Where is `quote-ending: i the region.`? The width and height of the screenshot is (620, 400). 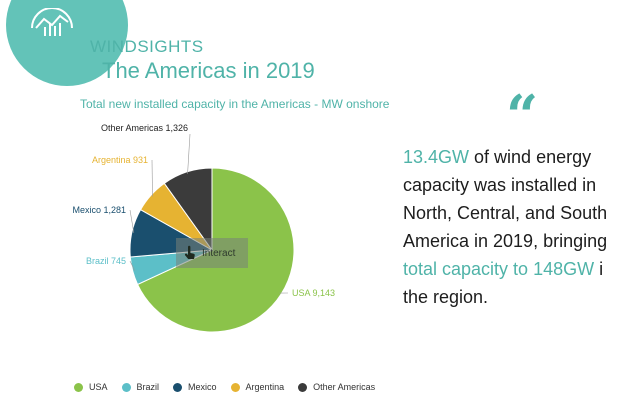
quote-ending: i the region. is located at coordinates (503, 283).